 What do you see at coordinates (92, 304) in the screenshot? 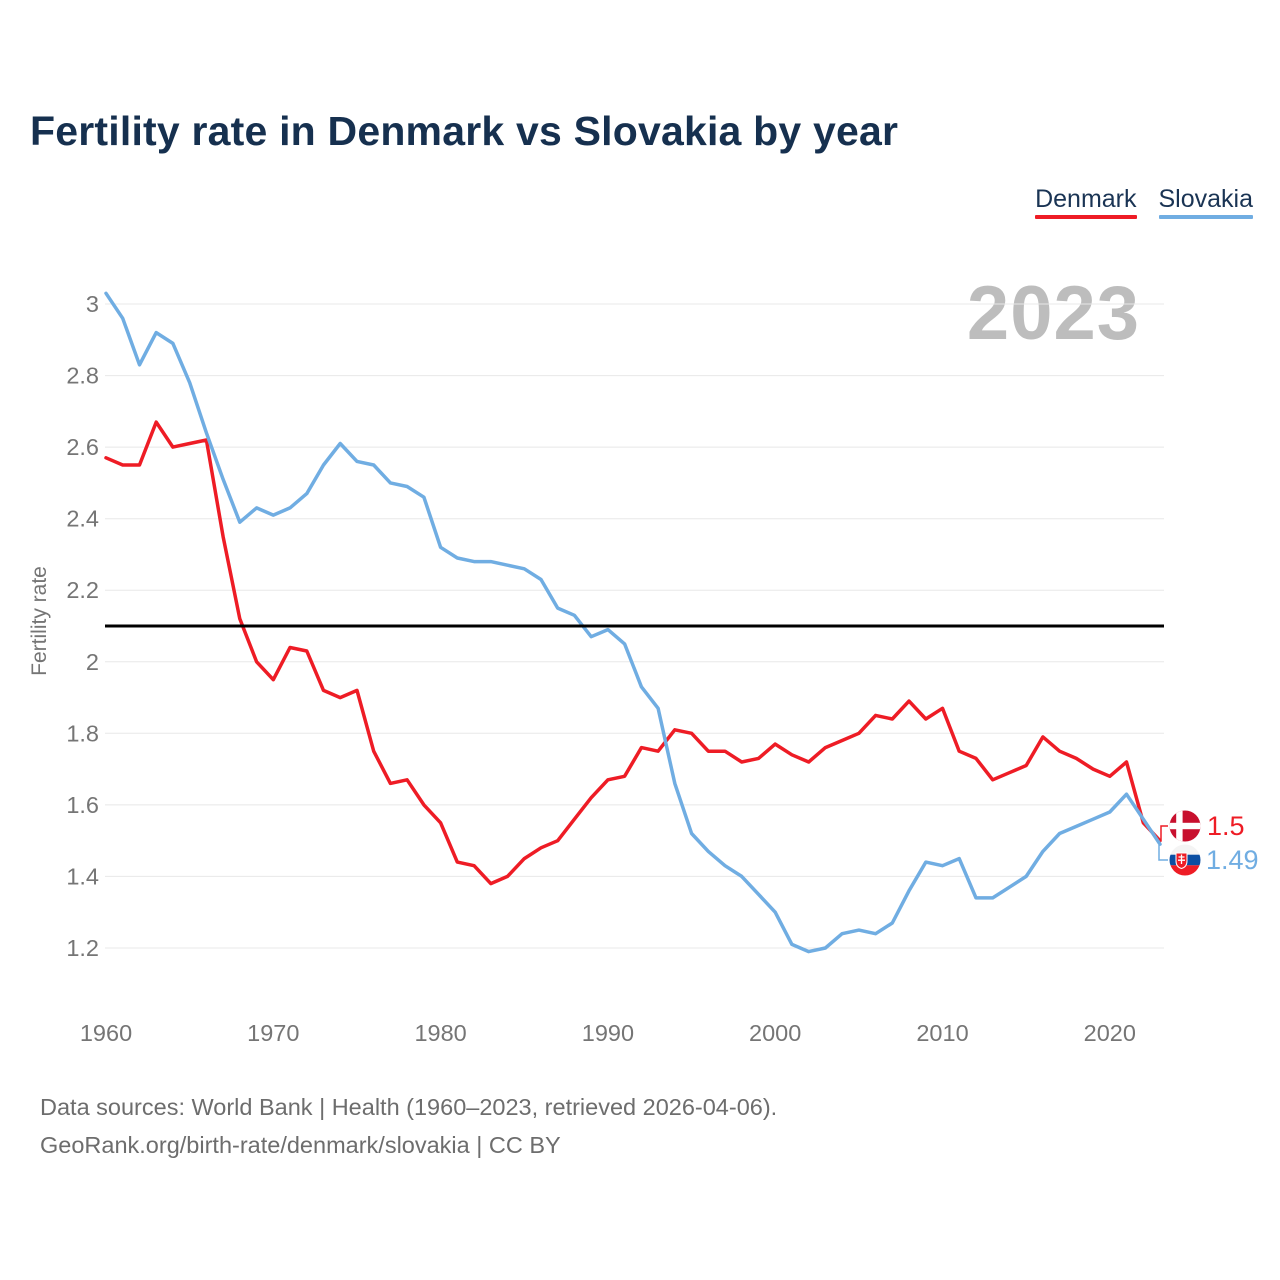
I see `svg-text: 3` at bounding box center [92, 304].